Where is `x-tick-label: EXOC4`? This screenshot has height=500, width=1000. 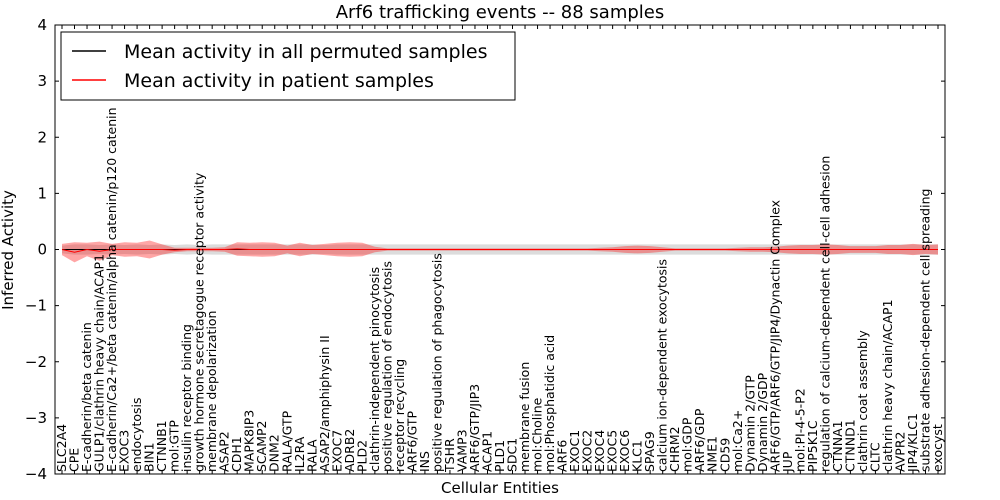 x-tick-label: EXOC4 is located at coordinates (599, 451).